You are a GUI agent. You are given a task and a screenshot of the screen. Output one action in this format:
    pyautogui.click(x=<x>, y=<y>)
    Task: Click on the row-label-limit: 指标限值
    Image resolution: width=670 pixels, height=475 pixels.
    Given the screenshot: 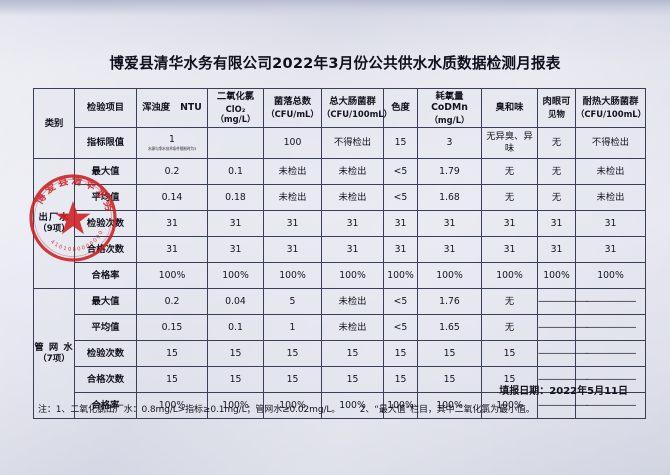 What is the action you would take?
    pyautogui.click(x=105, y=143)
    